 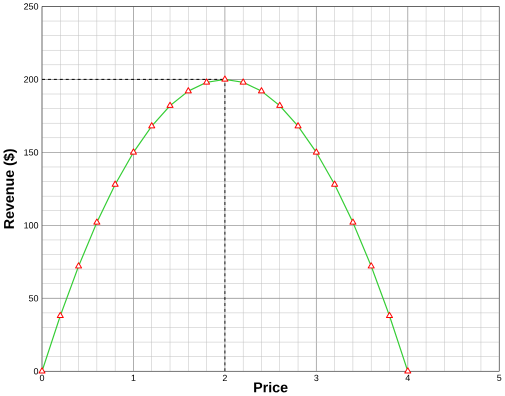 What do you see at coordinates (31, 225) in the screenshot?
I see `y-tick-label: 100` at bounding box center [31, 225].